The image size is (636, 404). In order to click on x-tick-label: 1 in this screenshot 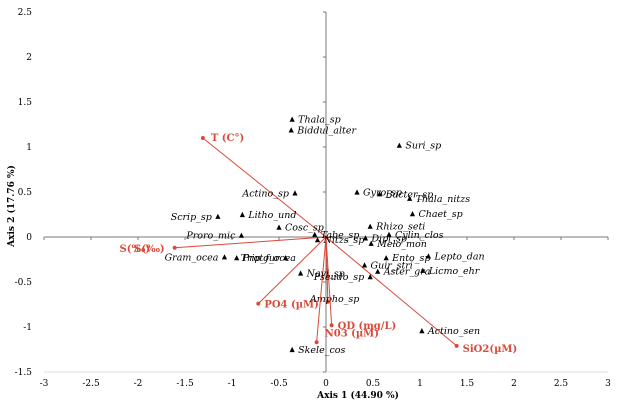, I will do `click(420, 384)`.